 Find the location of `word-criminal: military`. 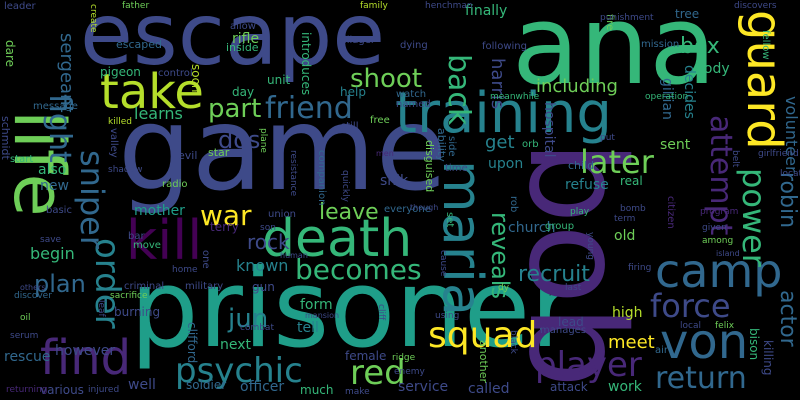

word-criminal: military is located at coordinates (204, 286).